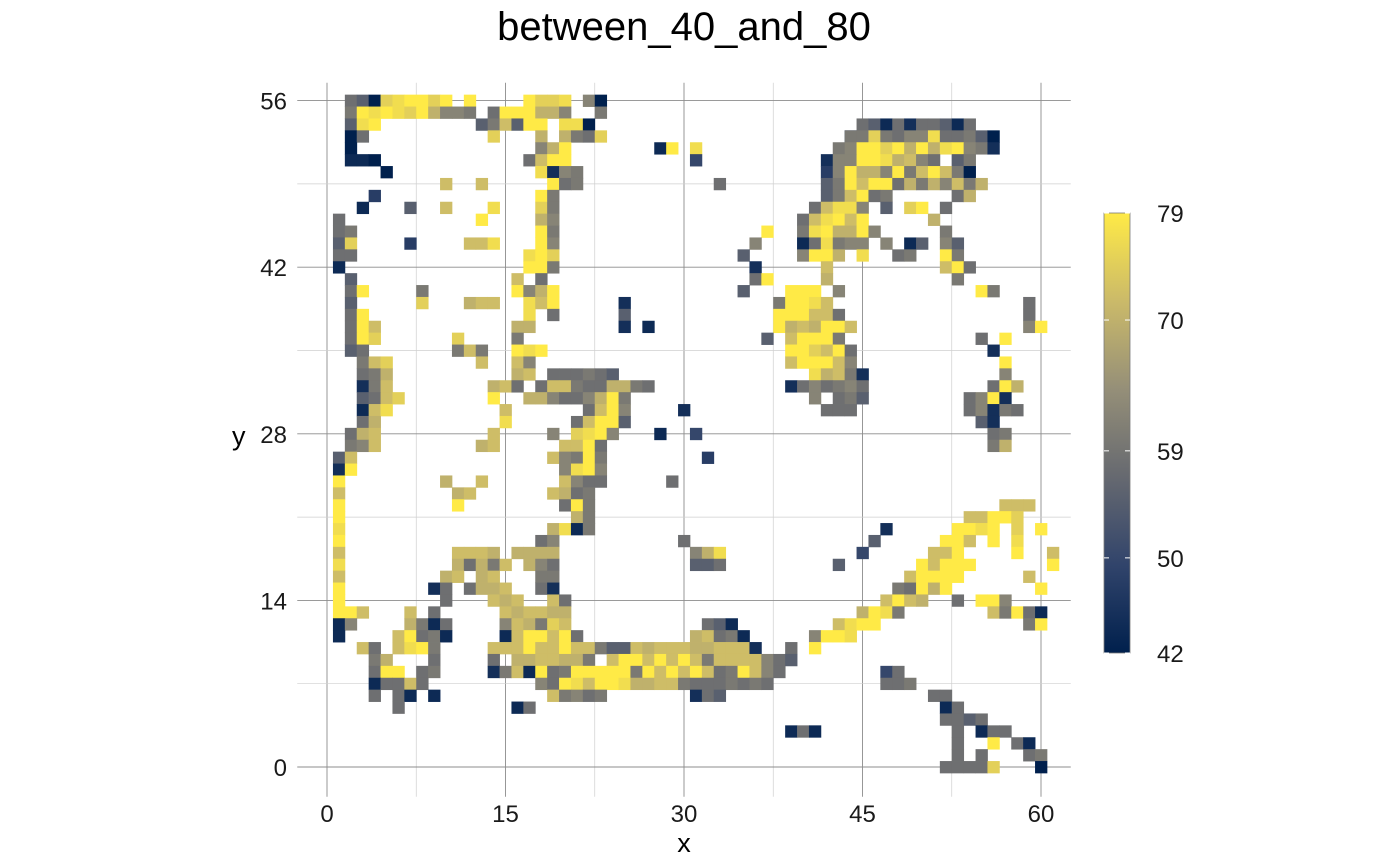  I want to click on x-axis-label: x, so click(684, 843).